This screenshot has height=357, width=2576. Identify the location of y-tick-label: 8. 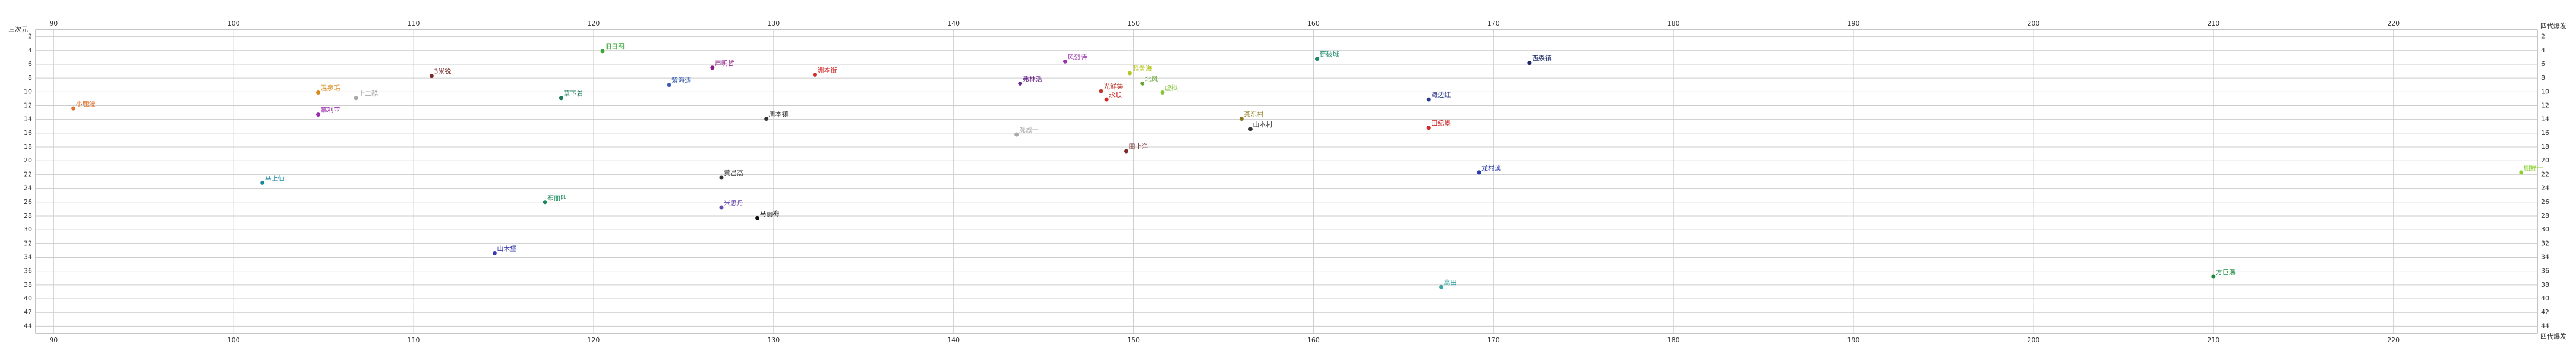
(2543, 78).